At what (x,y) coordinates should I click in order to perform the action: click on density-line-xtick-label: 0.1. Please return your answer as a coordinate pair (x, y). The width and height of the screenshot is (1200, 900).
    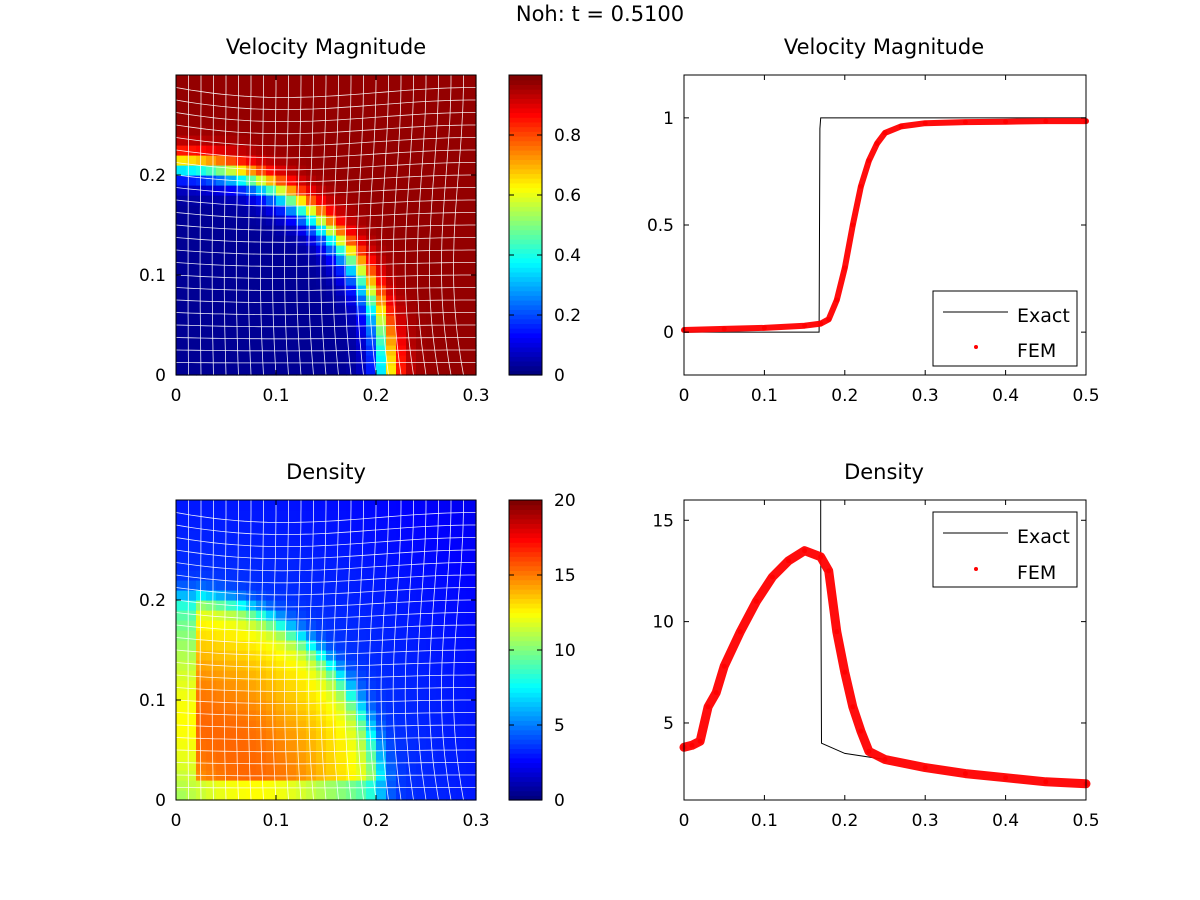
    Looking at the image, I should click on (764, 821).